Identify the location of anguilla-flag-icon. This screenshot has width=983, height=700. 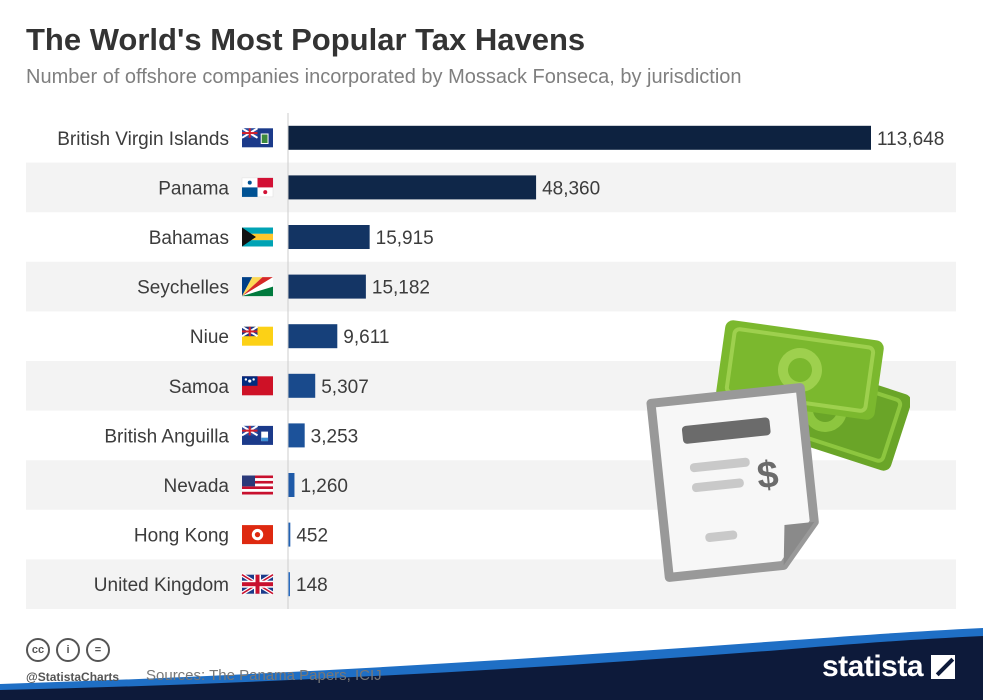
(257, 435).